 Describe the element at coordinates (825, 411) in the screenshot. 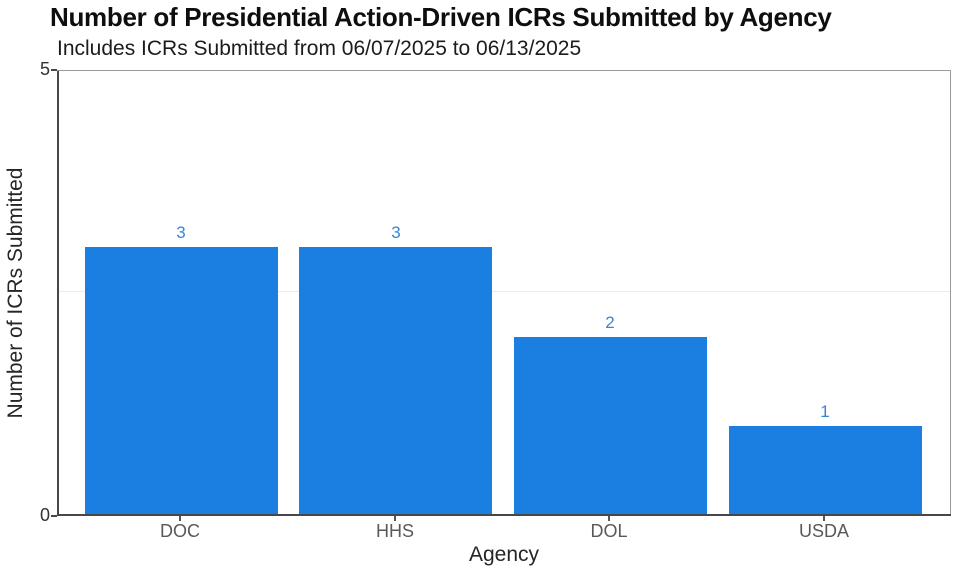

I see `bar-value-label: 1` at that location.